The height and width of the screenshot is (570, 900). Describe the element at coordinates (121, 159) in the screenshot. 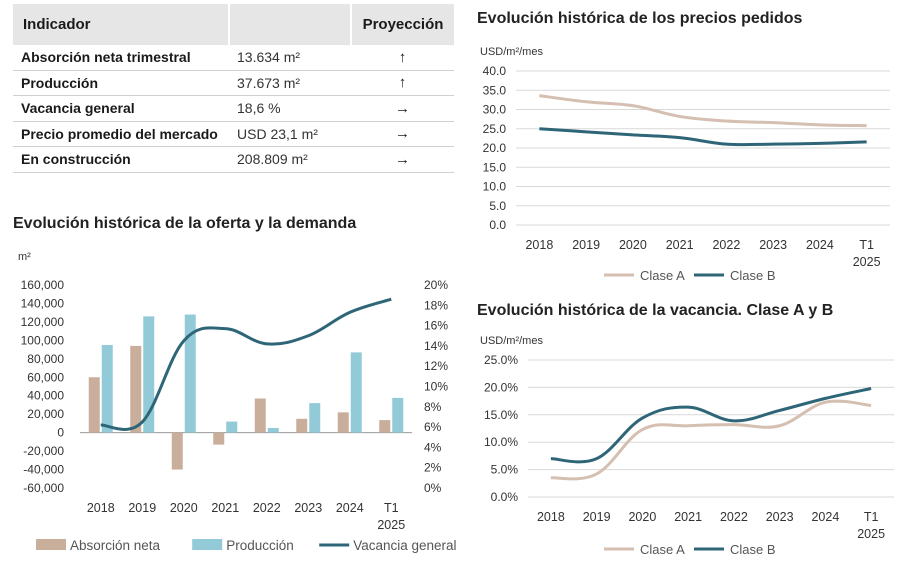

I see `indicator-label: En construcción` at that location.